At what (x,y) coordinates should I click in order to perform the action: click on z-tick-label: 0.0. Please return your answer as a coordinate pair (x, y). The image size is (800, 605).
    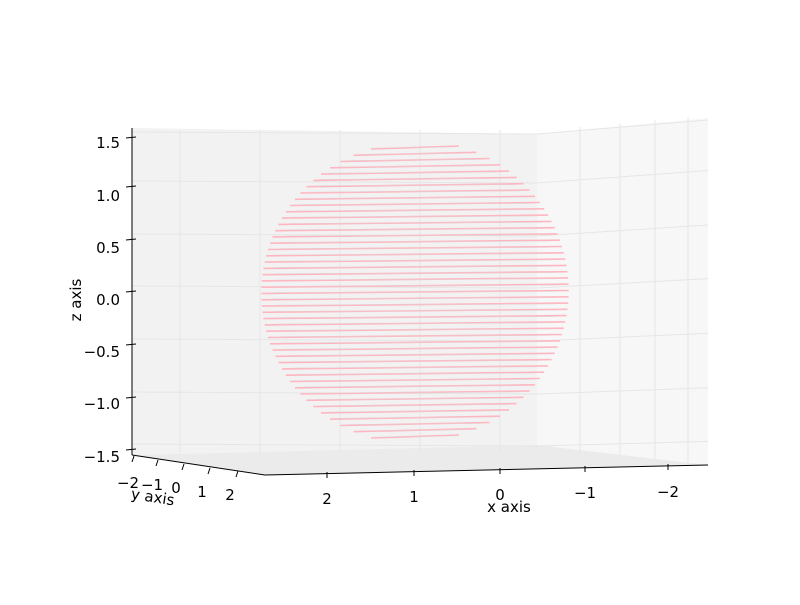
    Looking at the image, I should click on (108, 300).